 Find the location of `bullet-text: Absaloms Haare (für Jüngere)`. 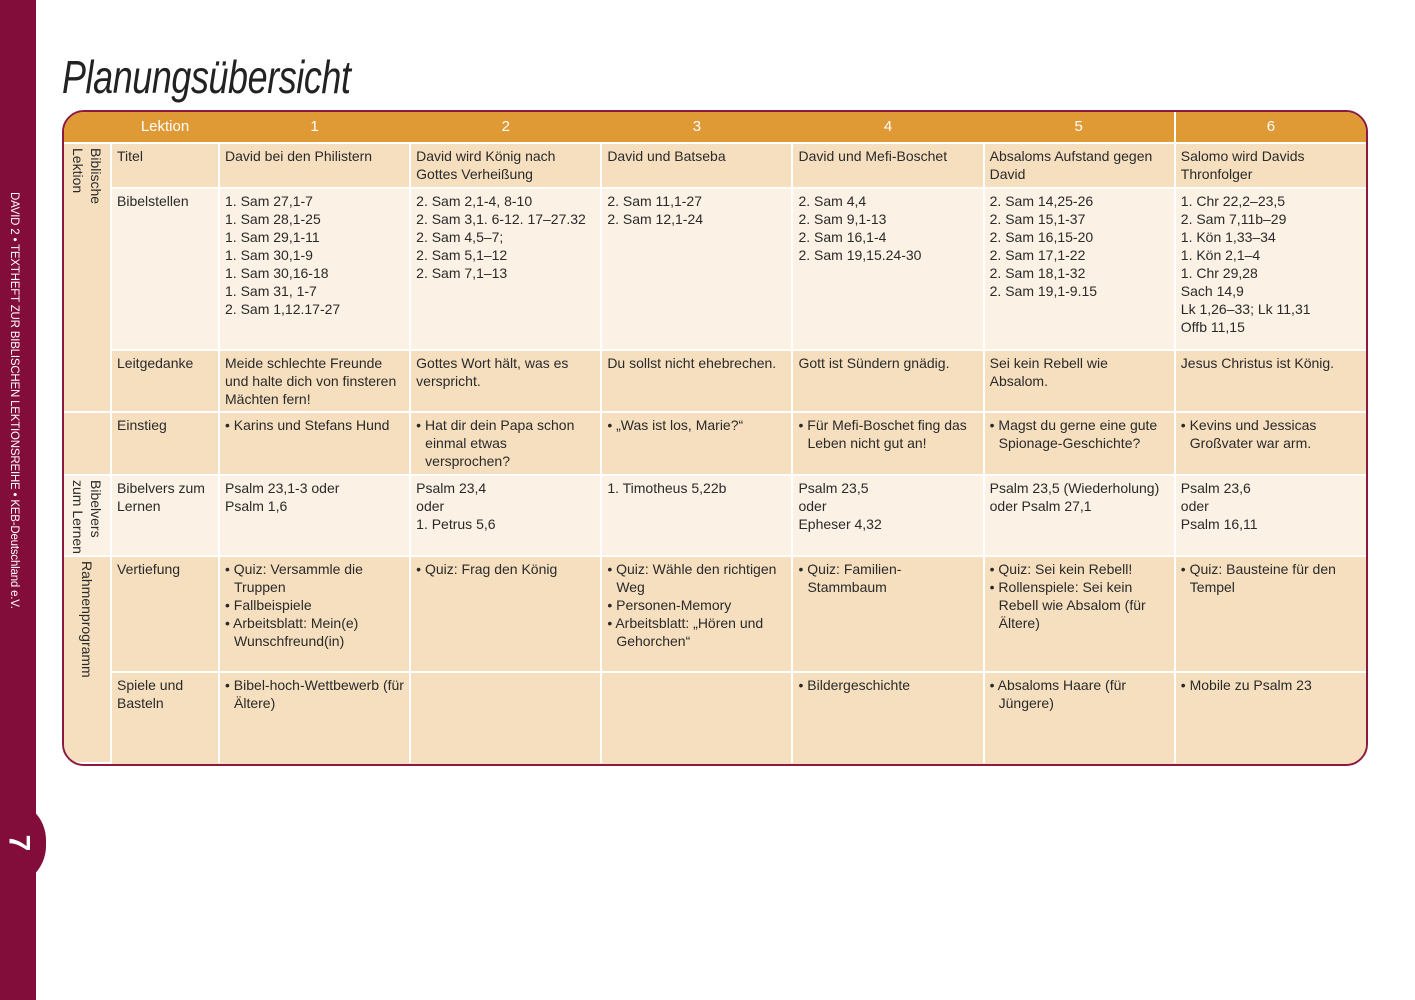

bullet-text: Absaloms Haare (für Jüngere) is located at coordinates (1062, 693).